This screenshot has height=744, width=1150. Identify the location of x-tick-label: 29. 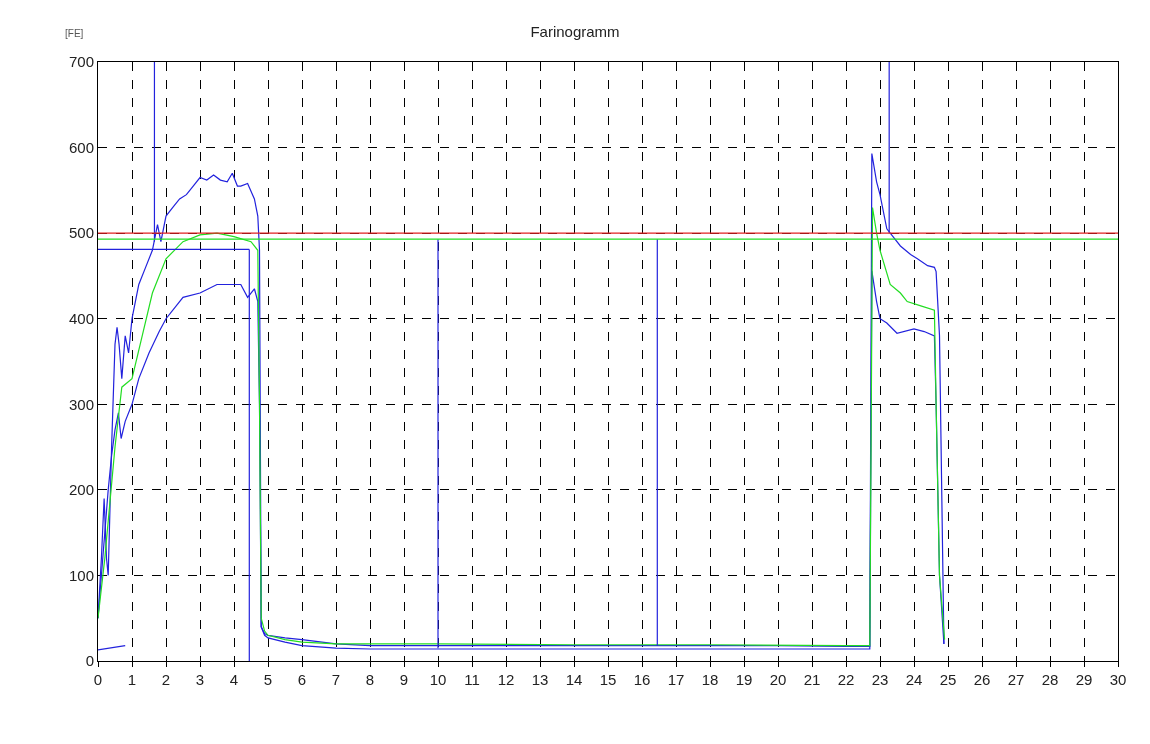
(1084, 679).